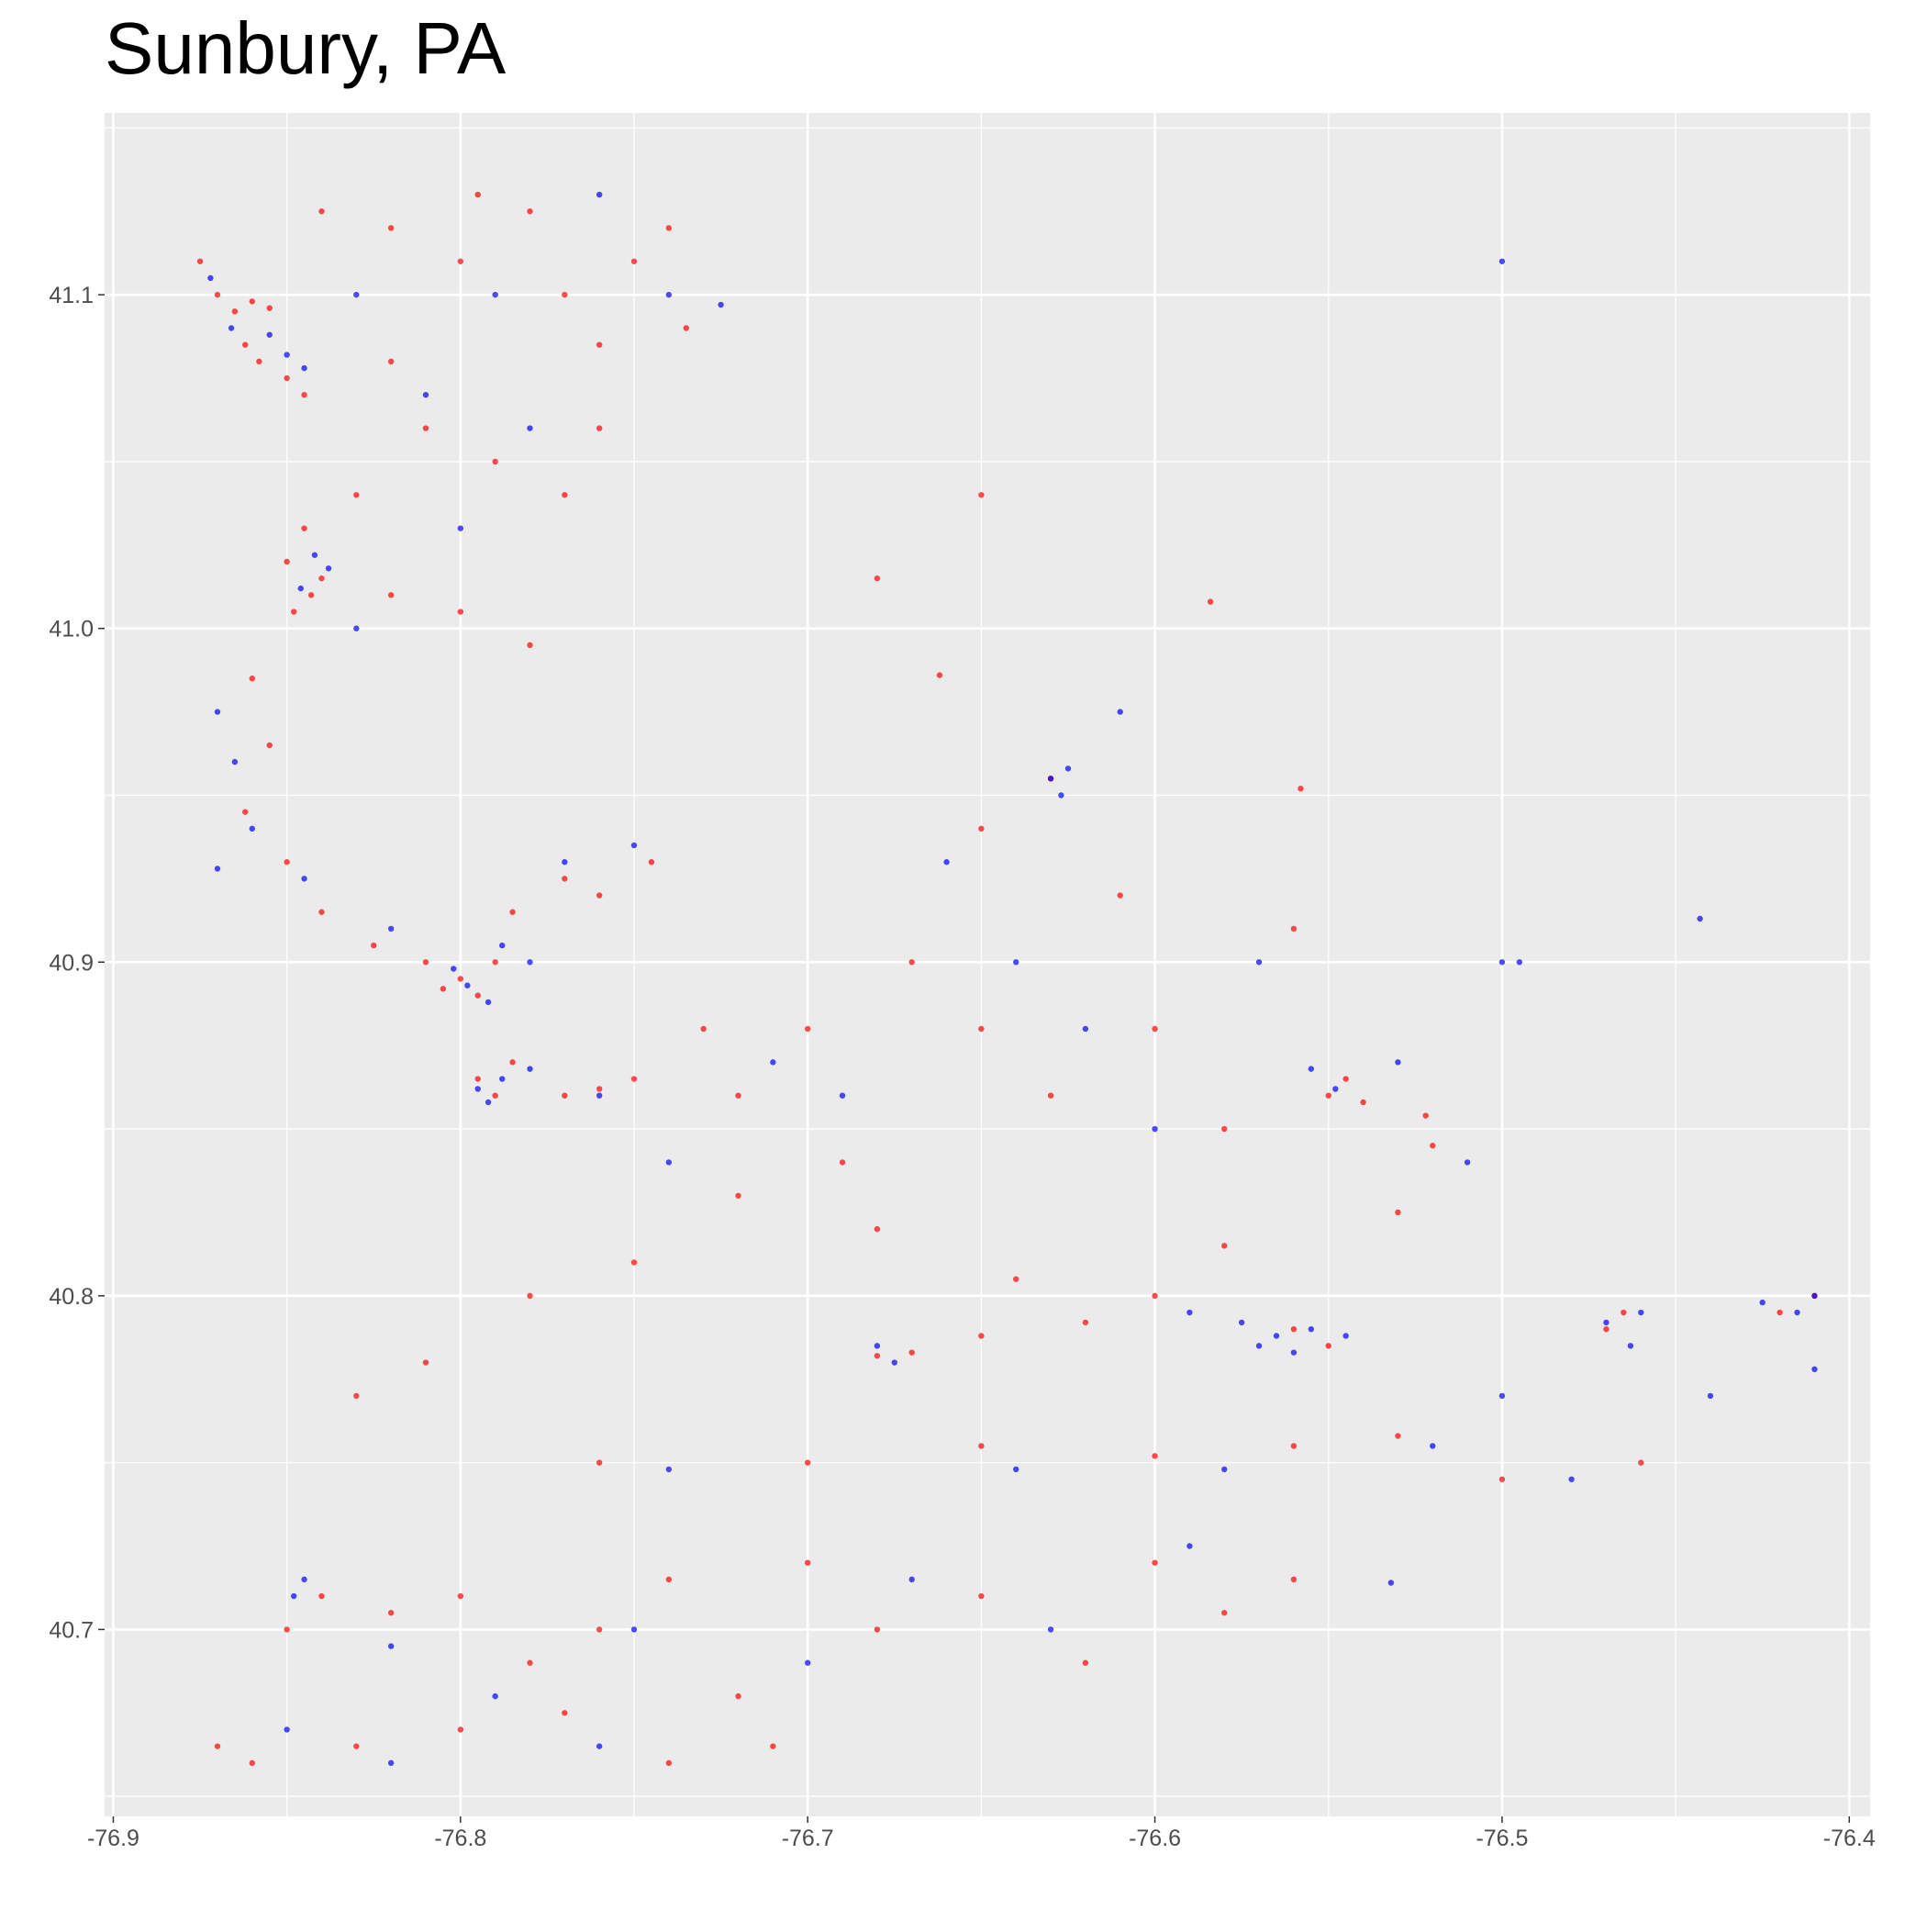  Describe the element at coordinates (306, 48) in the screenshot. I see `chart-title: Sunbury, PA` at that location.